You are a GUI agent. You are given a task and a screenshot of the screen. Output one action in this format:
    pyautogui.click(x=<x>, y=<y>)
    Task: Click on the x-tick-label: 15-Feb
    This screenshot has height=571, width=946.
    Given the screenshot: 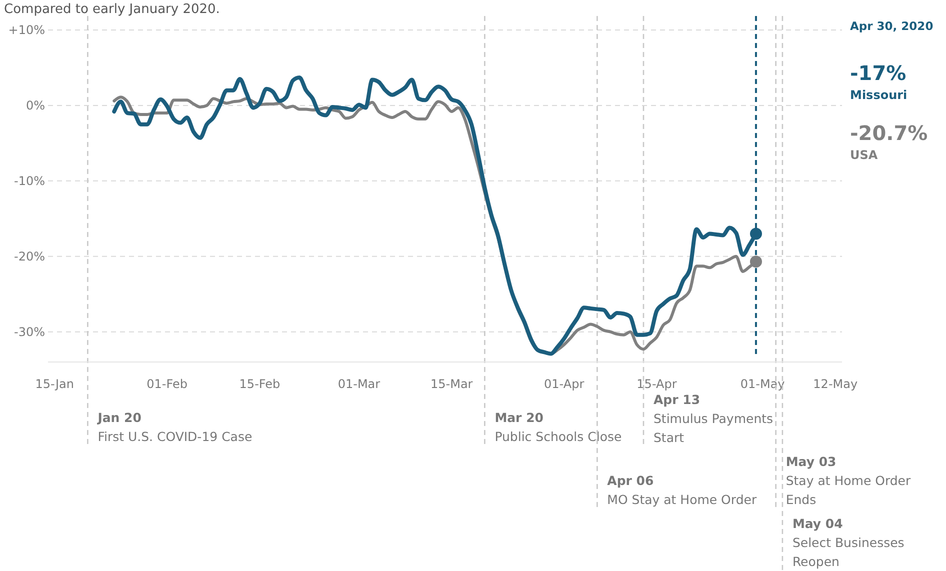 What is the action you would take?
    pyautogui.click(x=259, y=384)
    